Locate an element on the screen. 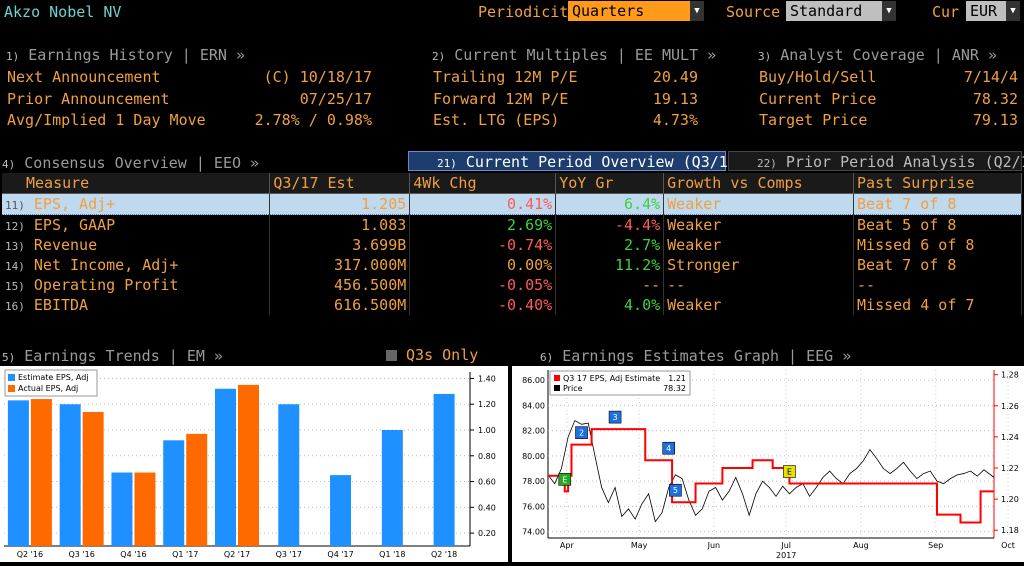  x-tick-label: Jun is located at coordinates (714, 545).